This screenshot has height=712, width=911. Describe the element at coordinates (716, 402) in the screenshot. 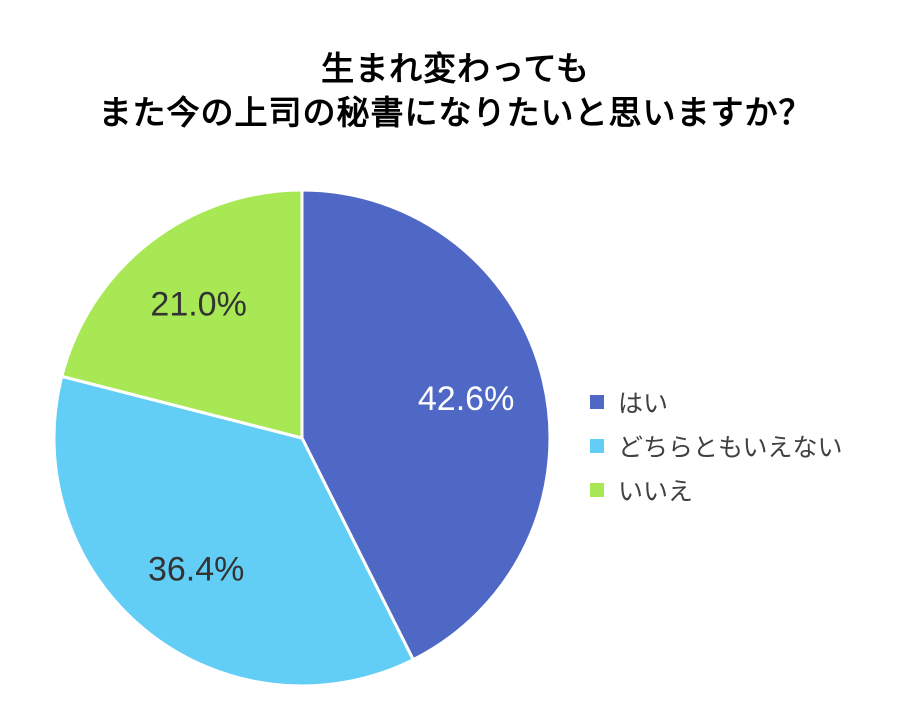

I see `legend-item-yes: はい` at that location.